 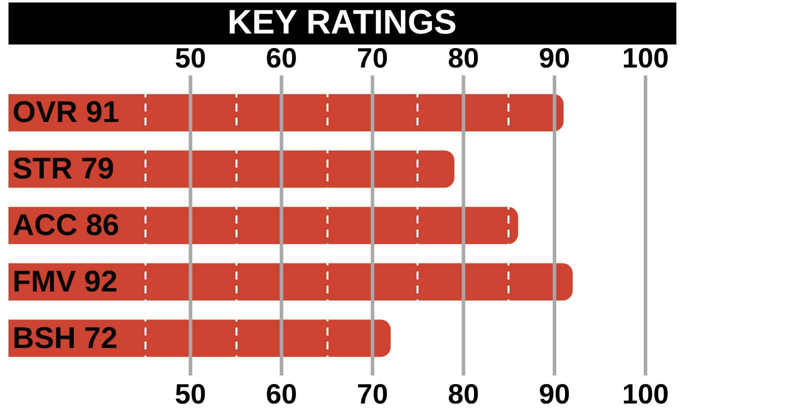 I want to click on x2-tick-label: 80, so click(x=464, y=394).